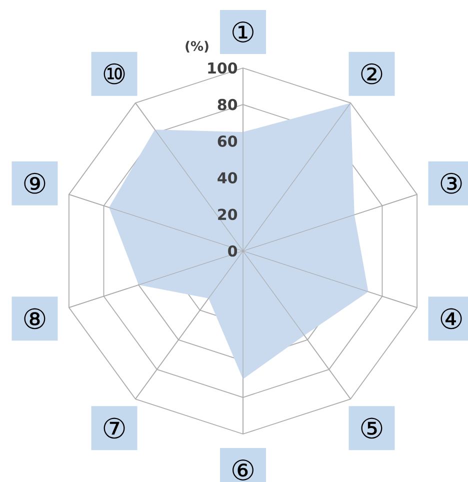  I want to click on spoke-label: ②, so click(371, 73).